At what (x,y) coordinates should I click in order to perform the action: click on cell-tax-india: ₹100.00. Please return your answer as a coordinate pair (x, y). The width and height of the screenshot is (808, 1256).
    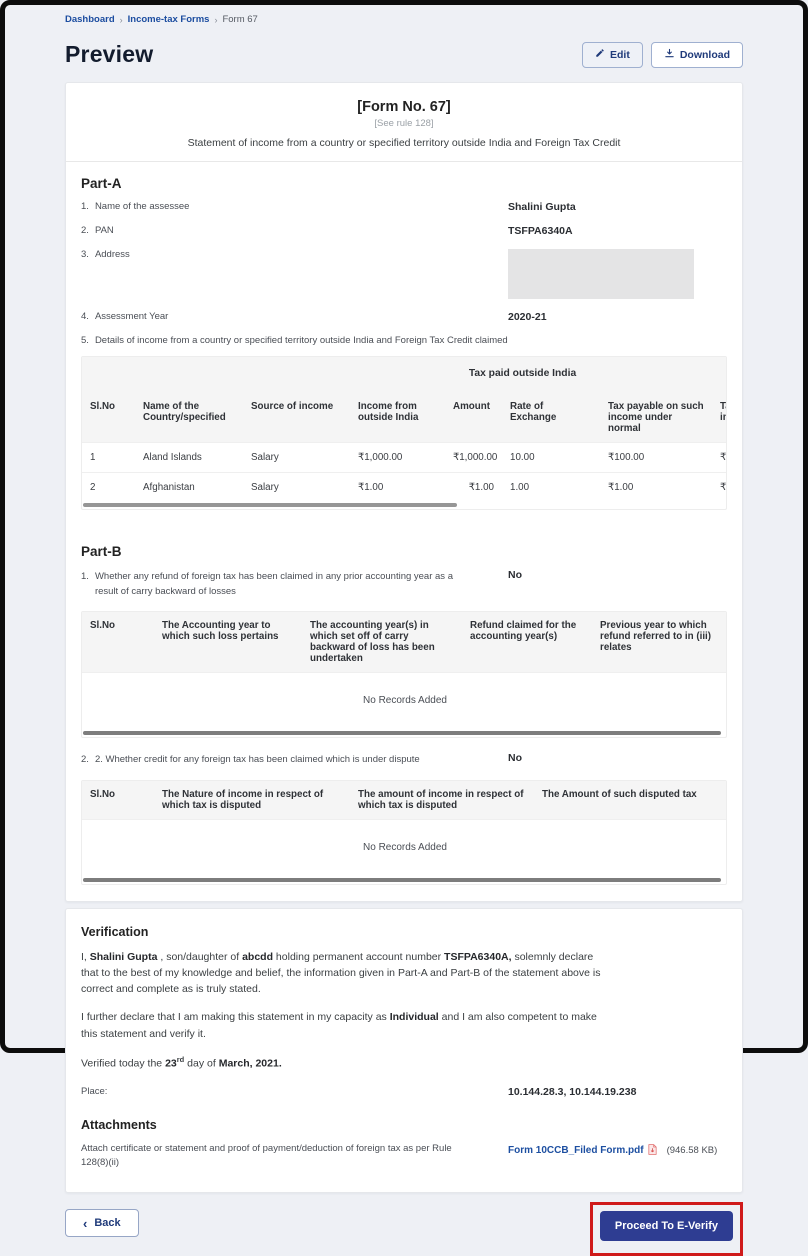
    Looking at the image, I should click on (719, 457).